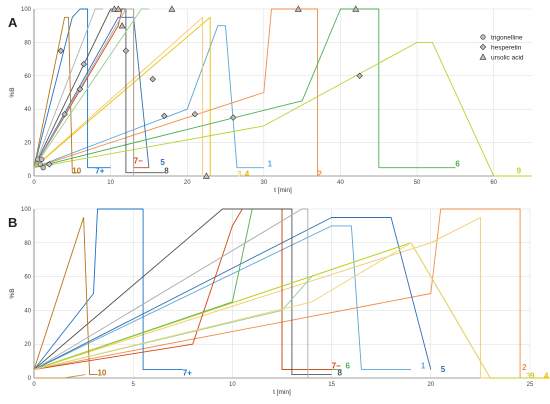 This screenshot has width=550, height=404. I want to click on x-tick-label: 5, so click(134, 385).